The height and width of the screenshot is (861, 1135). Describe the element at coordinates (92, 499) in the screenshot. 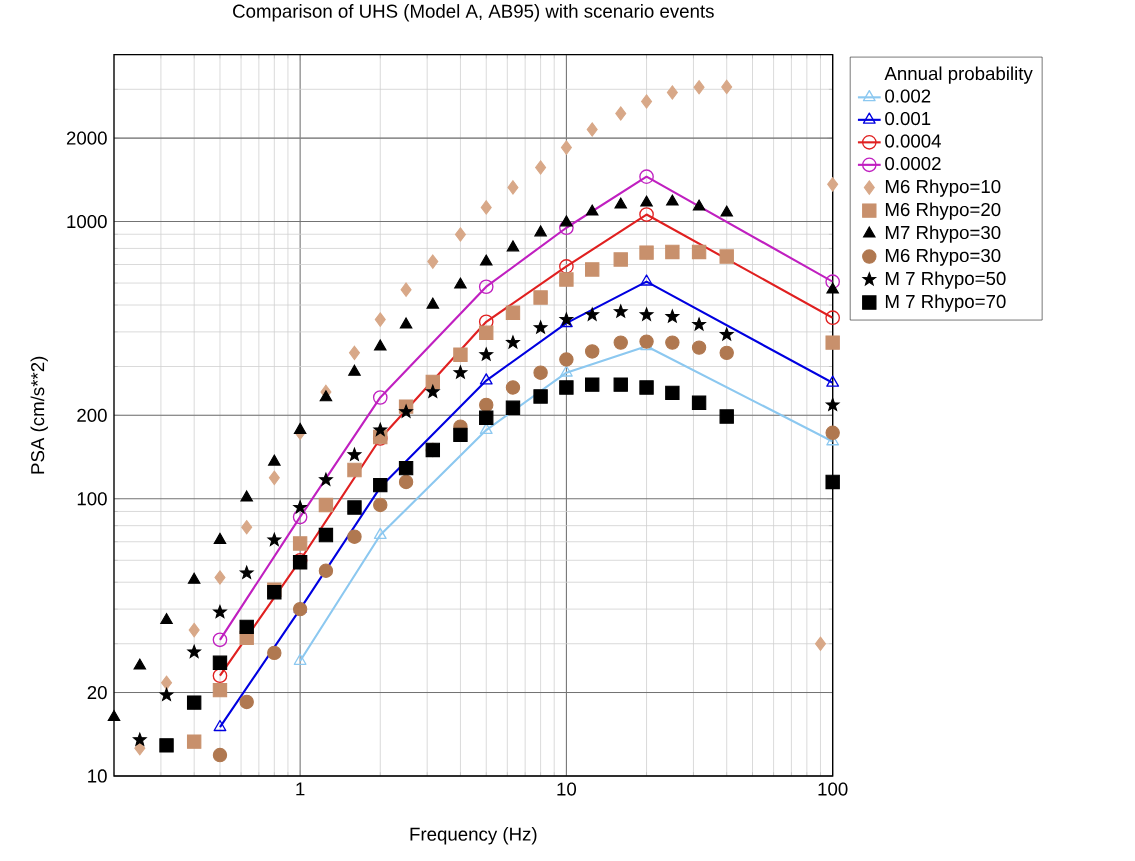

I see `y-tick-label: 100` at that location.